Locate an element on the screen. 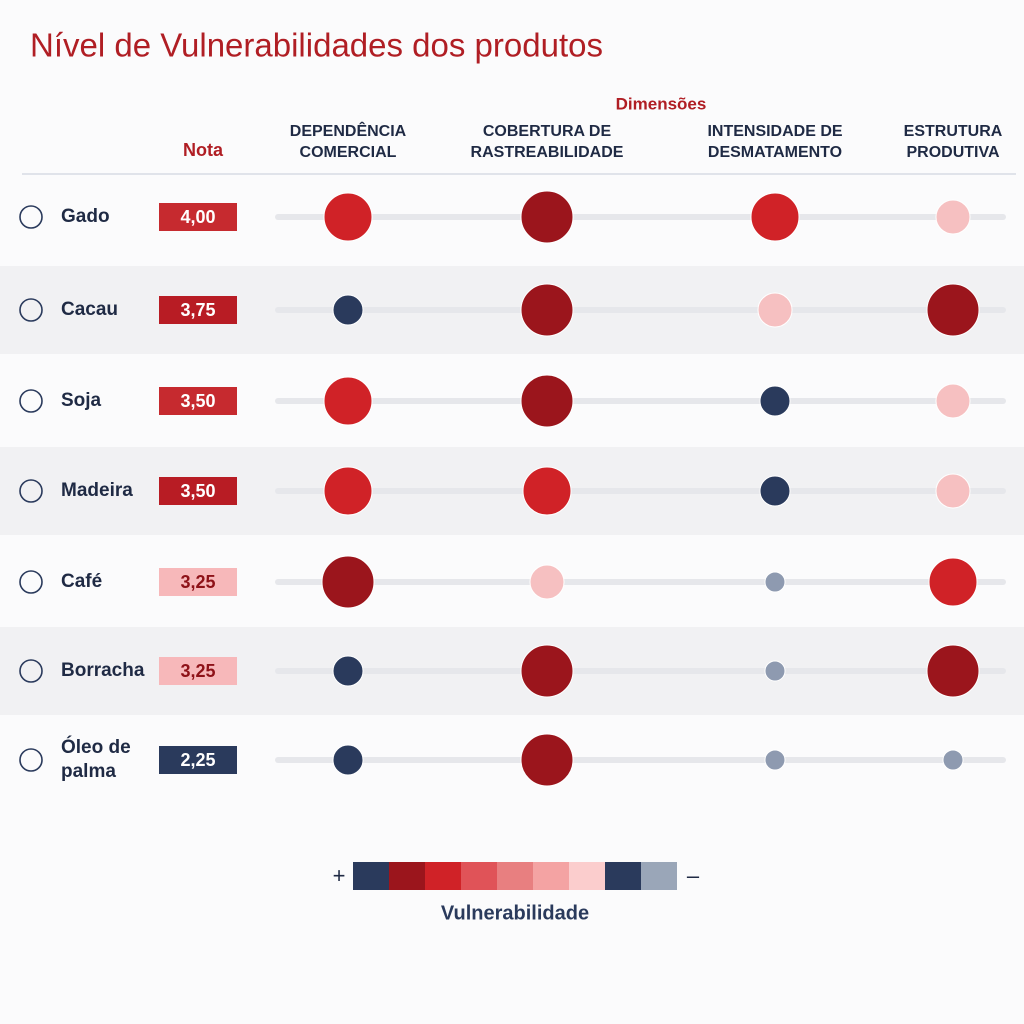 This screenshot has height=1024, width=1024. product-name: Soja is located at coordinates (81, 400).